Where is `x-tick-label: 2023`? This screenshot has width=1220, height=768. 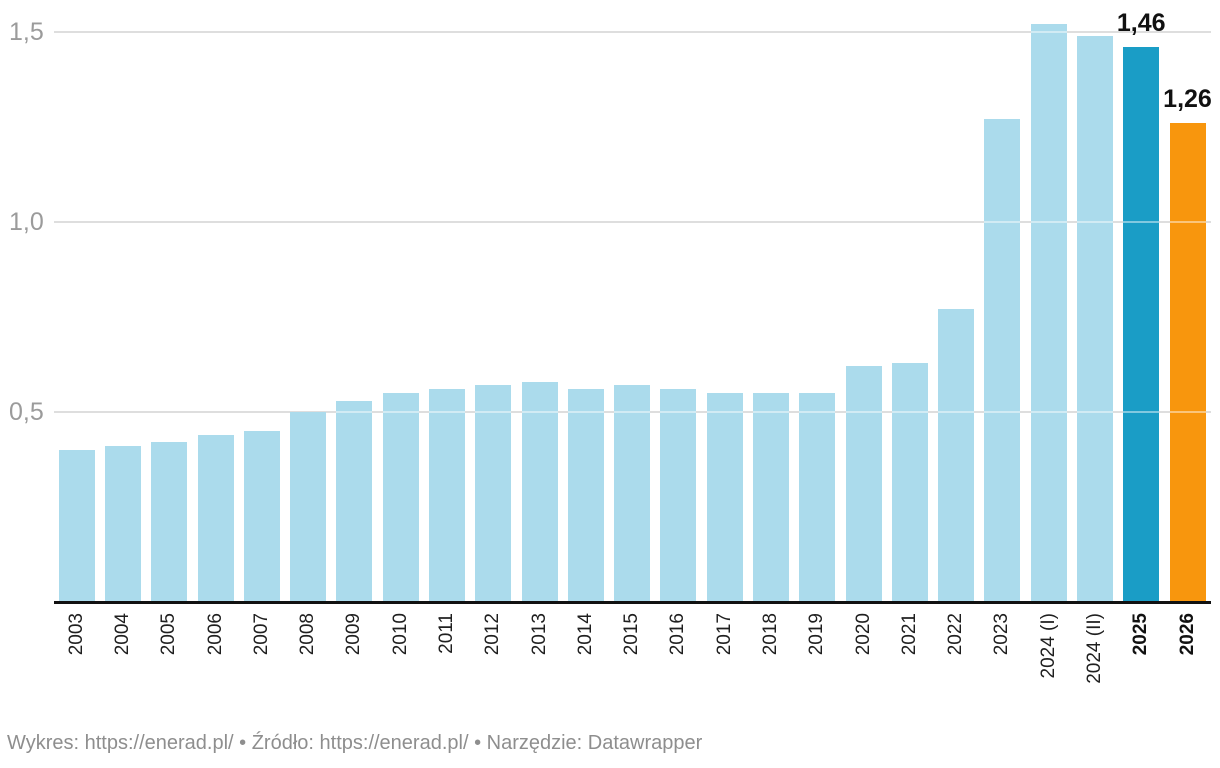 x-tick-label: 2023 is located at coordinates (1002, 634).